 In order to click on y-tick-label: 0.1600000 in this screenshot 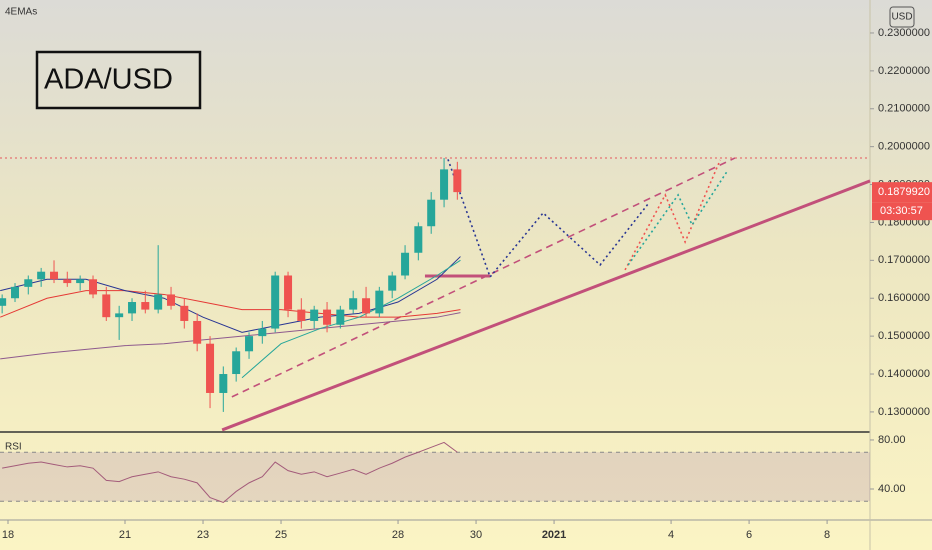, I will do `click(904, 298)`.